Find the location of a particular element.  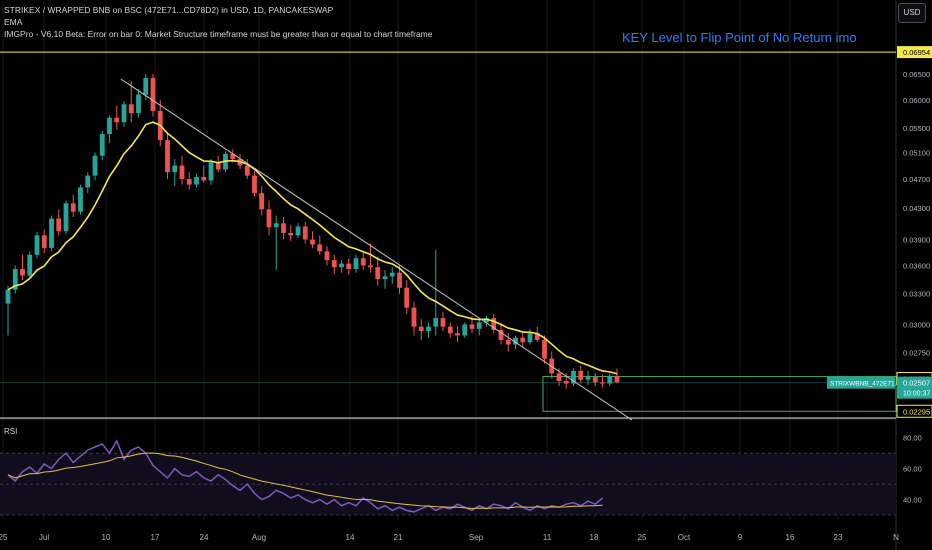

range-box is located at coordinates (719, 394).